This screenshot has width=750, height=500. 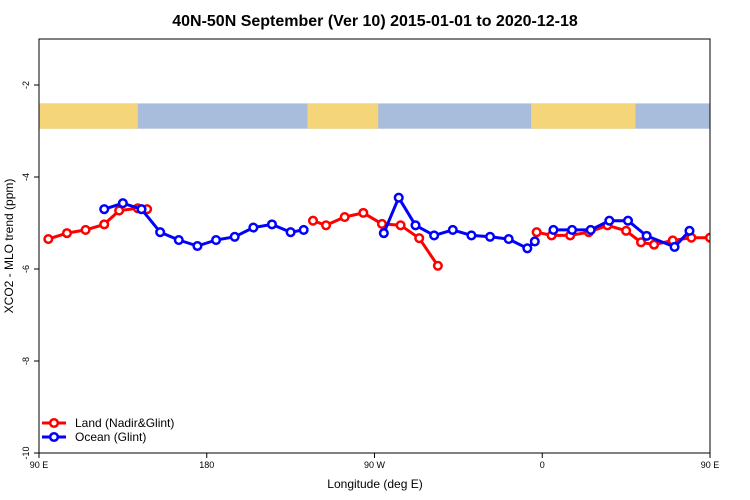 What do you see at coordinates (26, 269) in the screenshot?
I see `y-tick-label-2: -6` at bounding box center [26, 269].